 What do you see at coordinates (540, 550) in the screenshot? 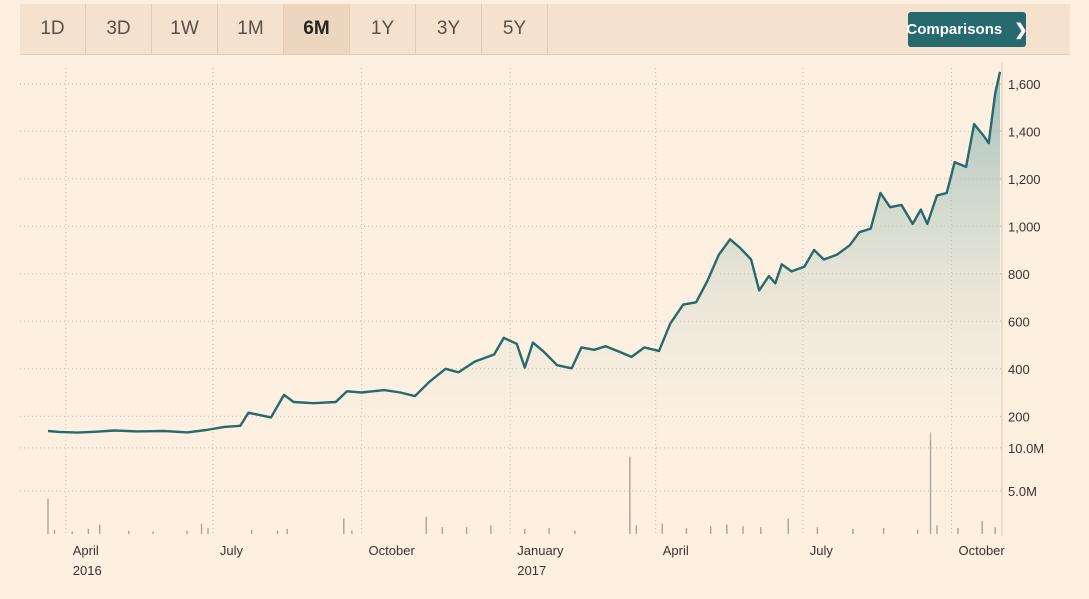
I see `x-tick-label: January` at bounding box center [540, 550].